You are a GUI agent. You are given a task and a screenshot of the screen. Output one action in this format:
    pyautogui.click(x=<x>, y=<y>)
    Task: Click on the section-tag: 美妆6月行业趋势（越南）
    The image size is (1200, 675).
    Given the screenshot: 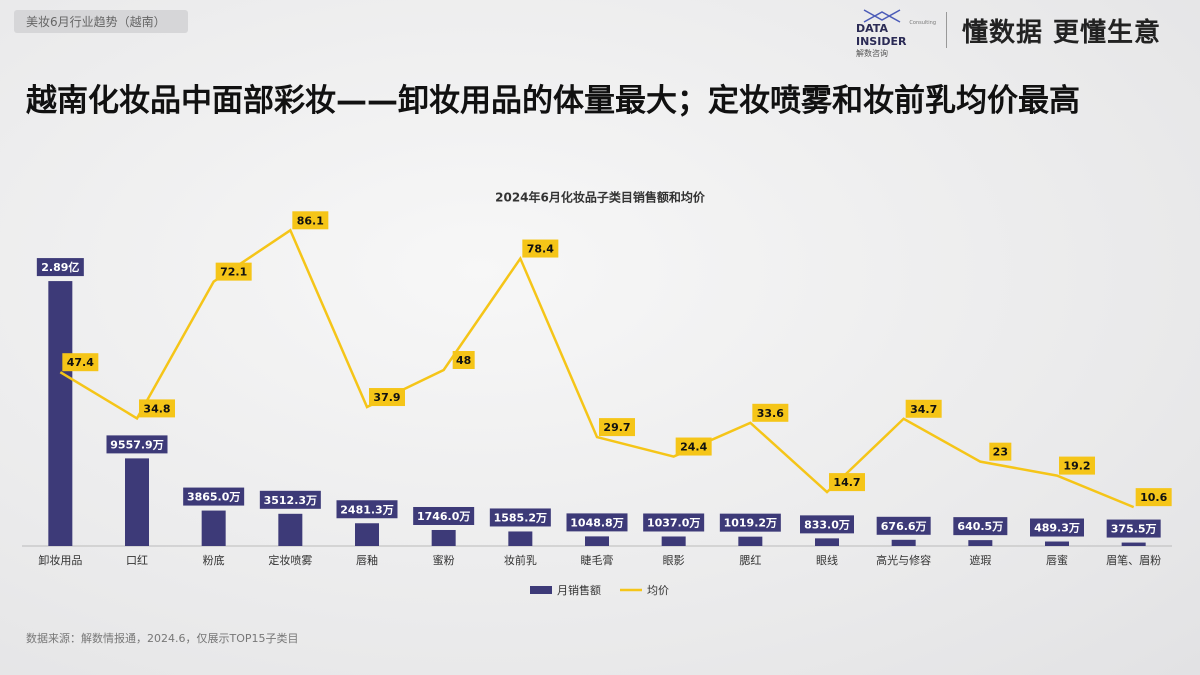 What is the action you would take?
    pyautogui.click(x=101, y=21)
    